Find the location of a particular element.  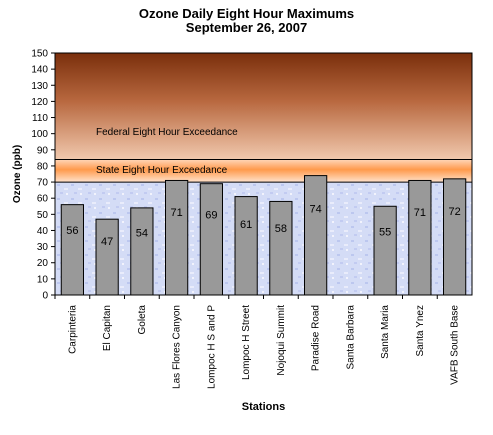

x-axis-title: Stations is located at coordinates (263, 407).